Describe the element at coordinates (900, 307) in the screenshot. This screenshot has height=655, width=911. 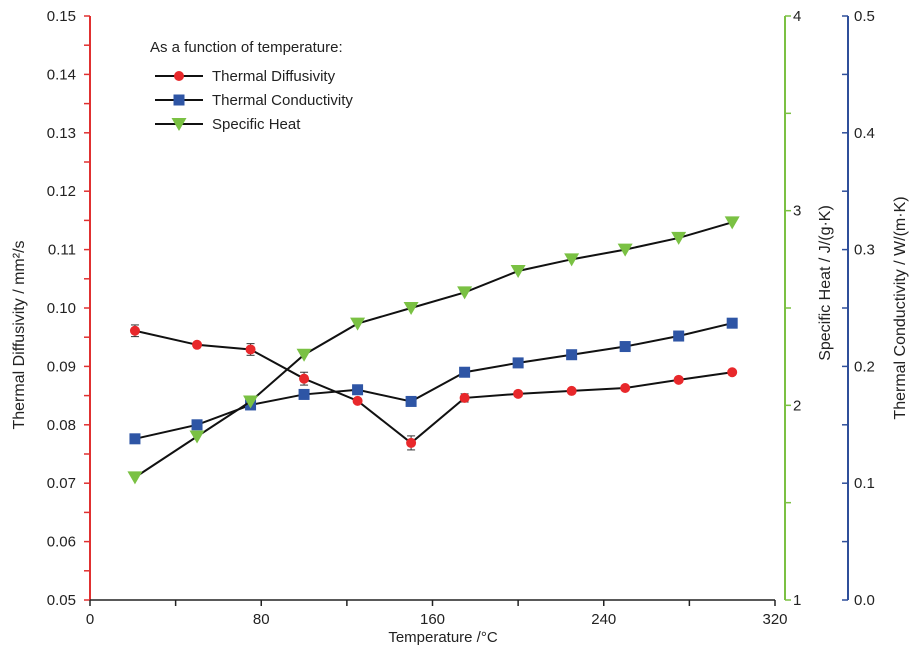
I see `thermal-conductivity-axis-label: Thermal Conductivity / W/(m·K)` at that location.